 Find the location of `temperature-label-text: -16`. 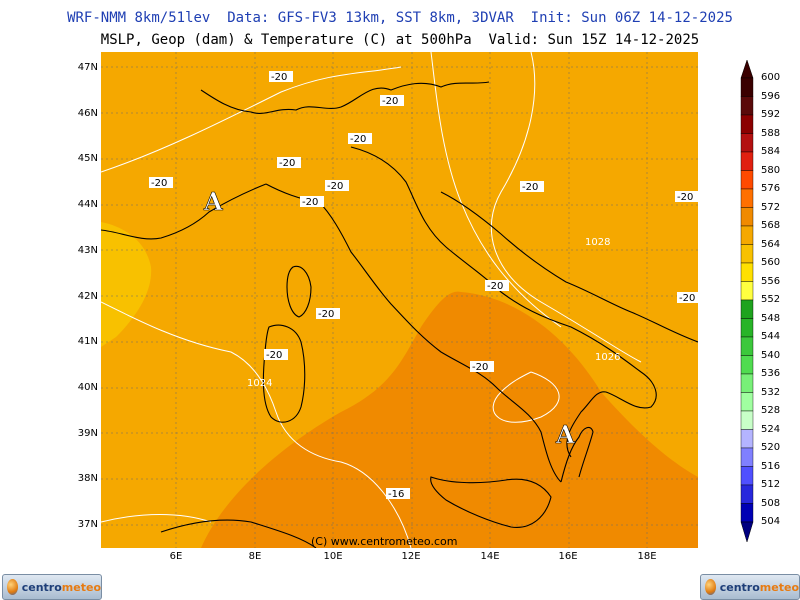

temperature-label-text: -16 is located at coordinates (396, 494).